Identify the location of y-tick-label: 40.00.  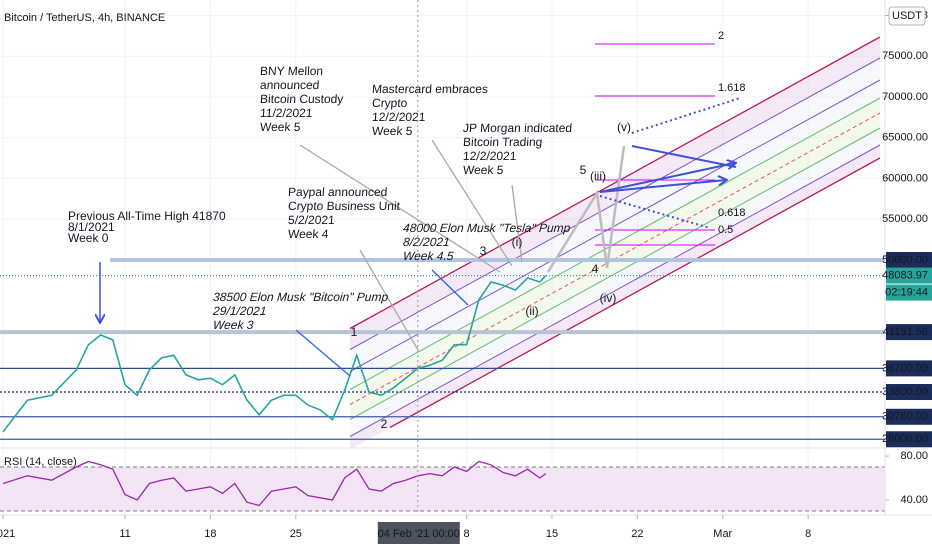
(914, 500).